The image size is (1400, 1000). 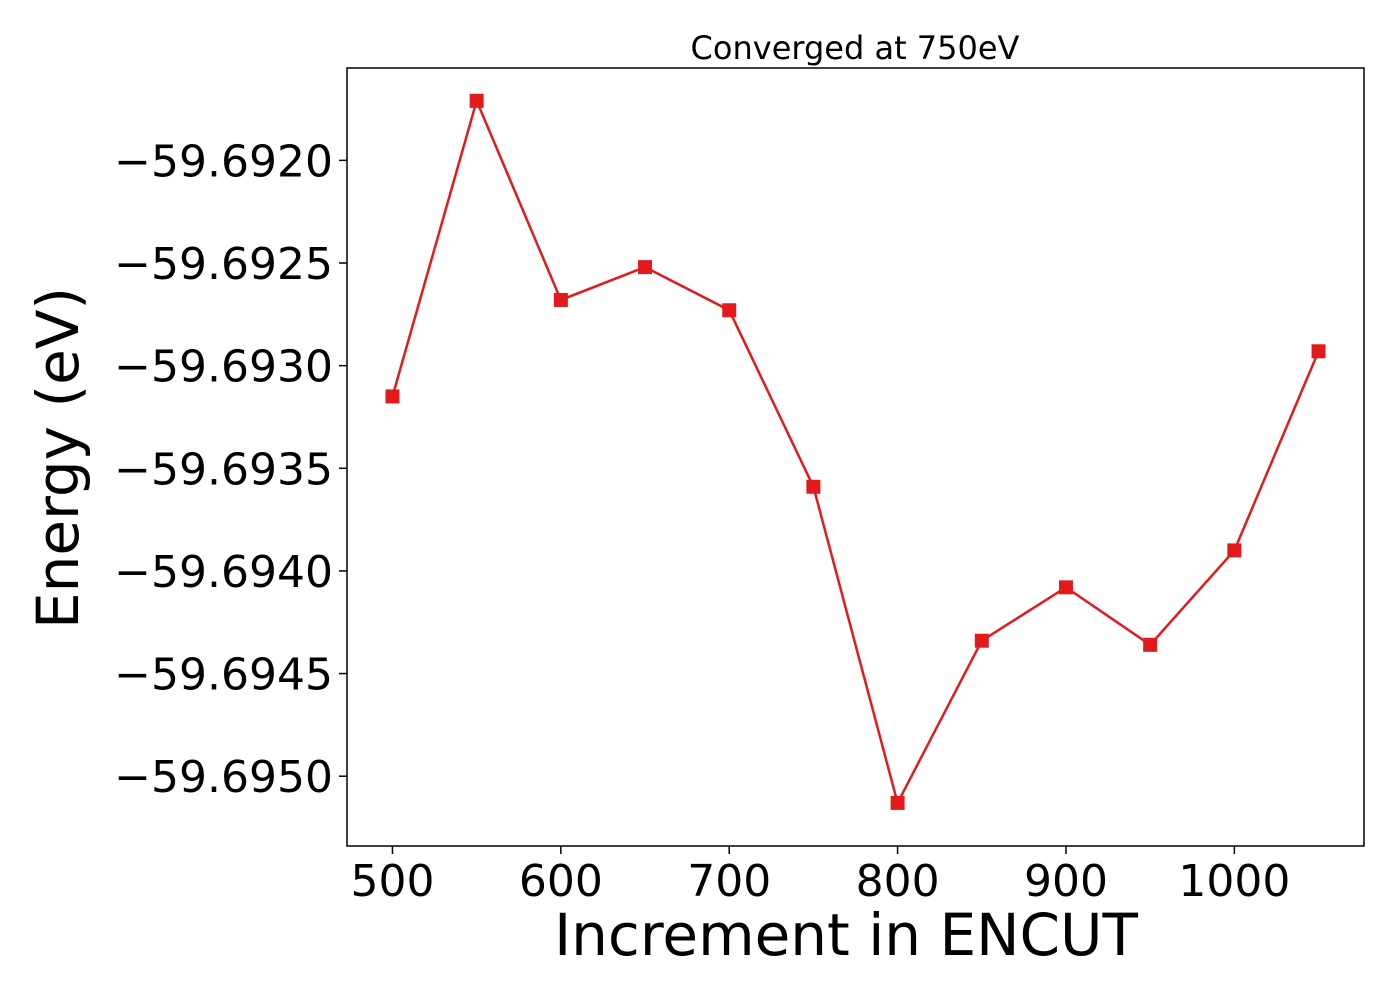 What do you see at coordinates (223, 675) in the screenshot?
I see `y-tick-label: −59.6945` at bounding box center [223, 675].